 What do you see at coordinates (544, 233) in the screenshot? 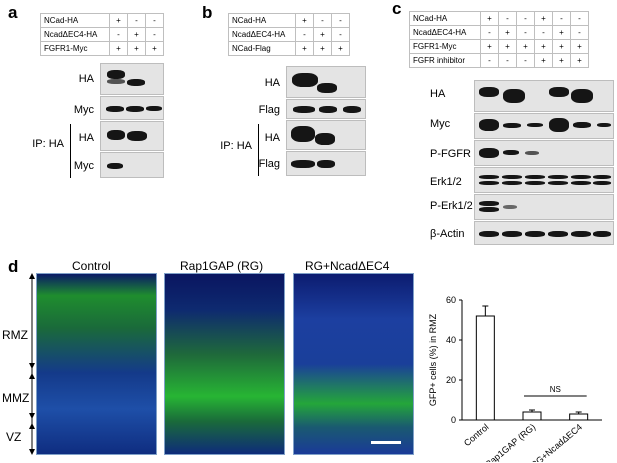
I see `blot-c-actin` at bounding box center [544, 233].